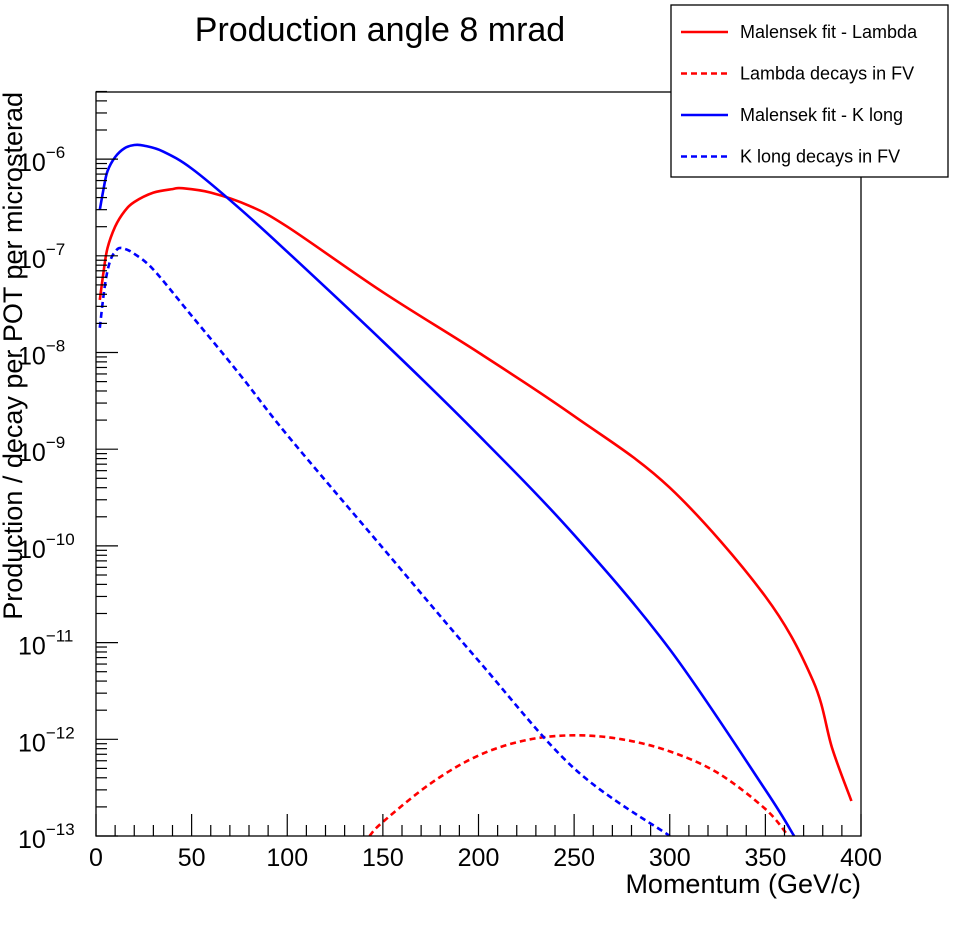  Describe the element at coordinates (96, 858) in the screenshot. I see `x-tick-label: 0` at that location.